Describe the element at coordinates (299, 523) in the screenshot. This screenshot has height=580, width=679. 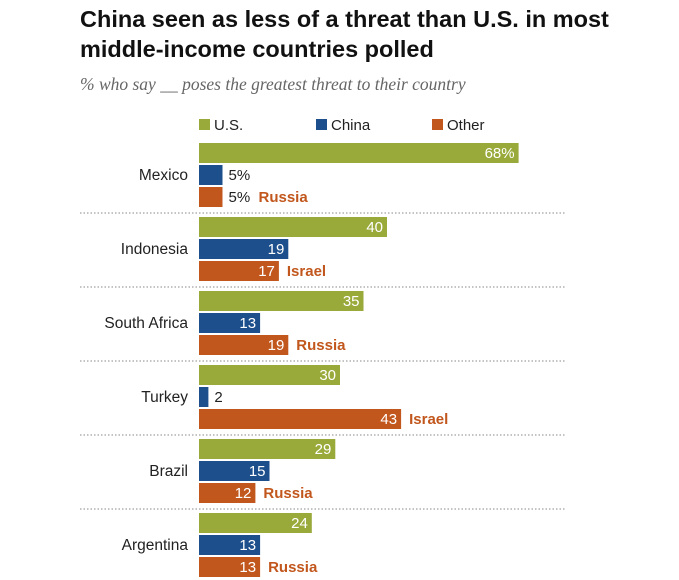
I see `data-label-us: 24` at that location.